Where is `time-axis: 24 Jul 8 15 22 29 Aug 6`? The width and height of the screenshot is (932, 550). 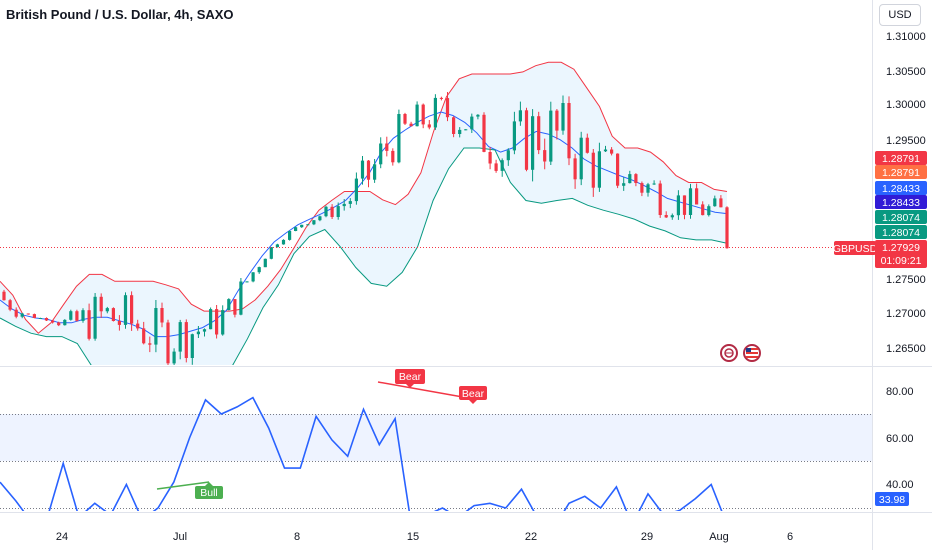 time-axis: 24 Jul 8 15 22 29 Aug 6 is located at coordinates (424, 537).